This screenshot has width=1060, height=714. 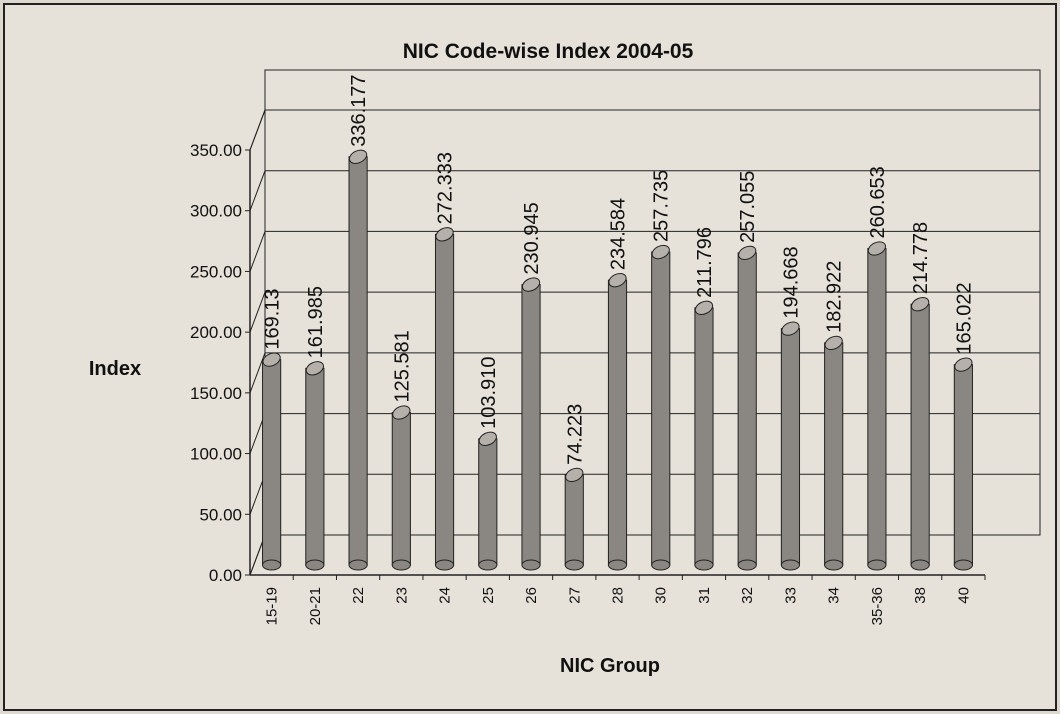 I want to click on value-label: 169.13, so click(x=273, y=318).